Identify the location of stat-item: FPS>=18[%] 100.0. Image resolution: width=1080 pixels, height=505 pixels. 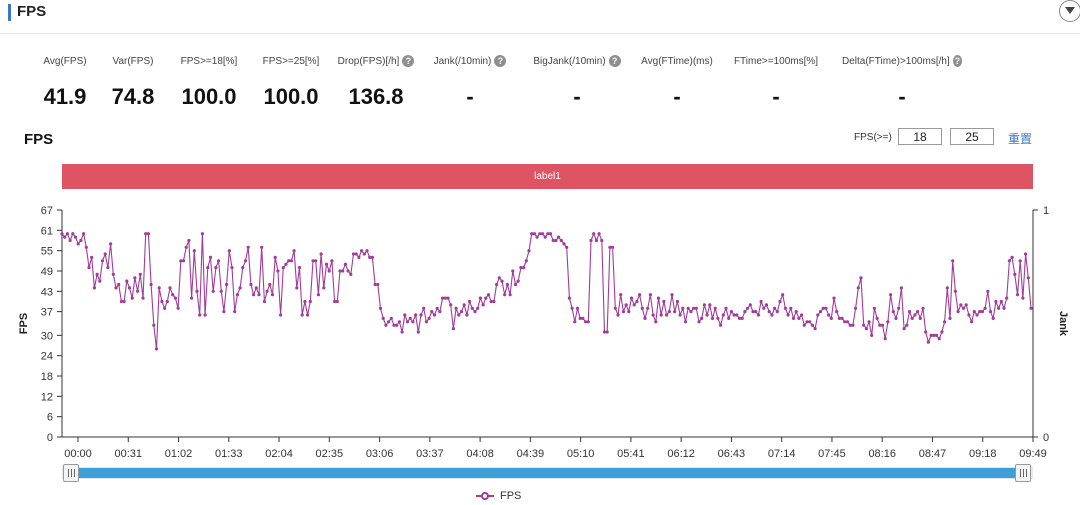
(209, 81).